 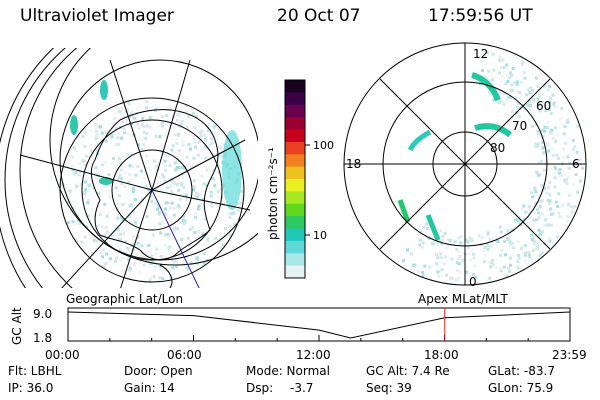 I want to click on mlat-label-70: 70, so click(x=519, y=126).